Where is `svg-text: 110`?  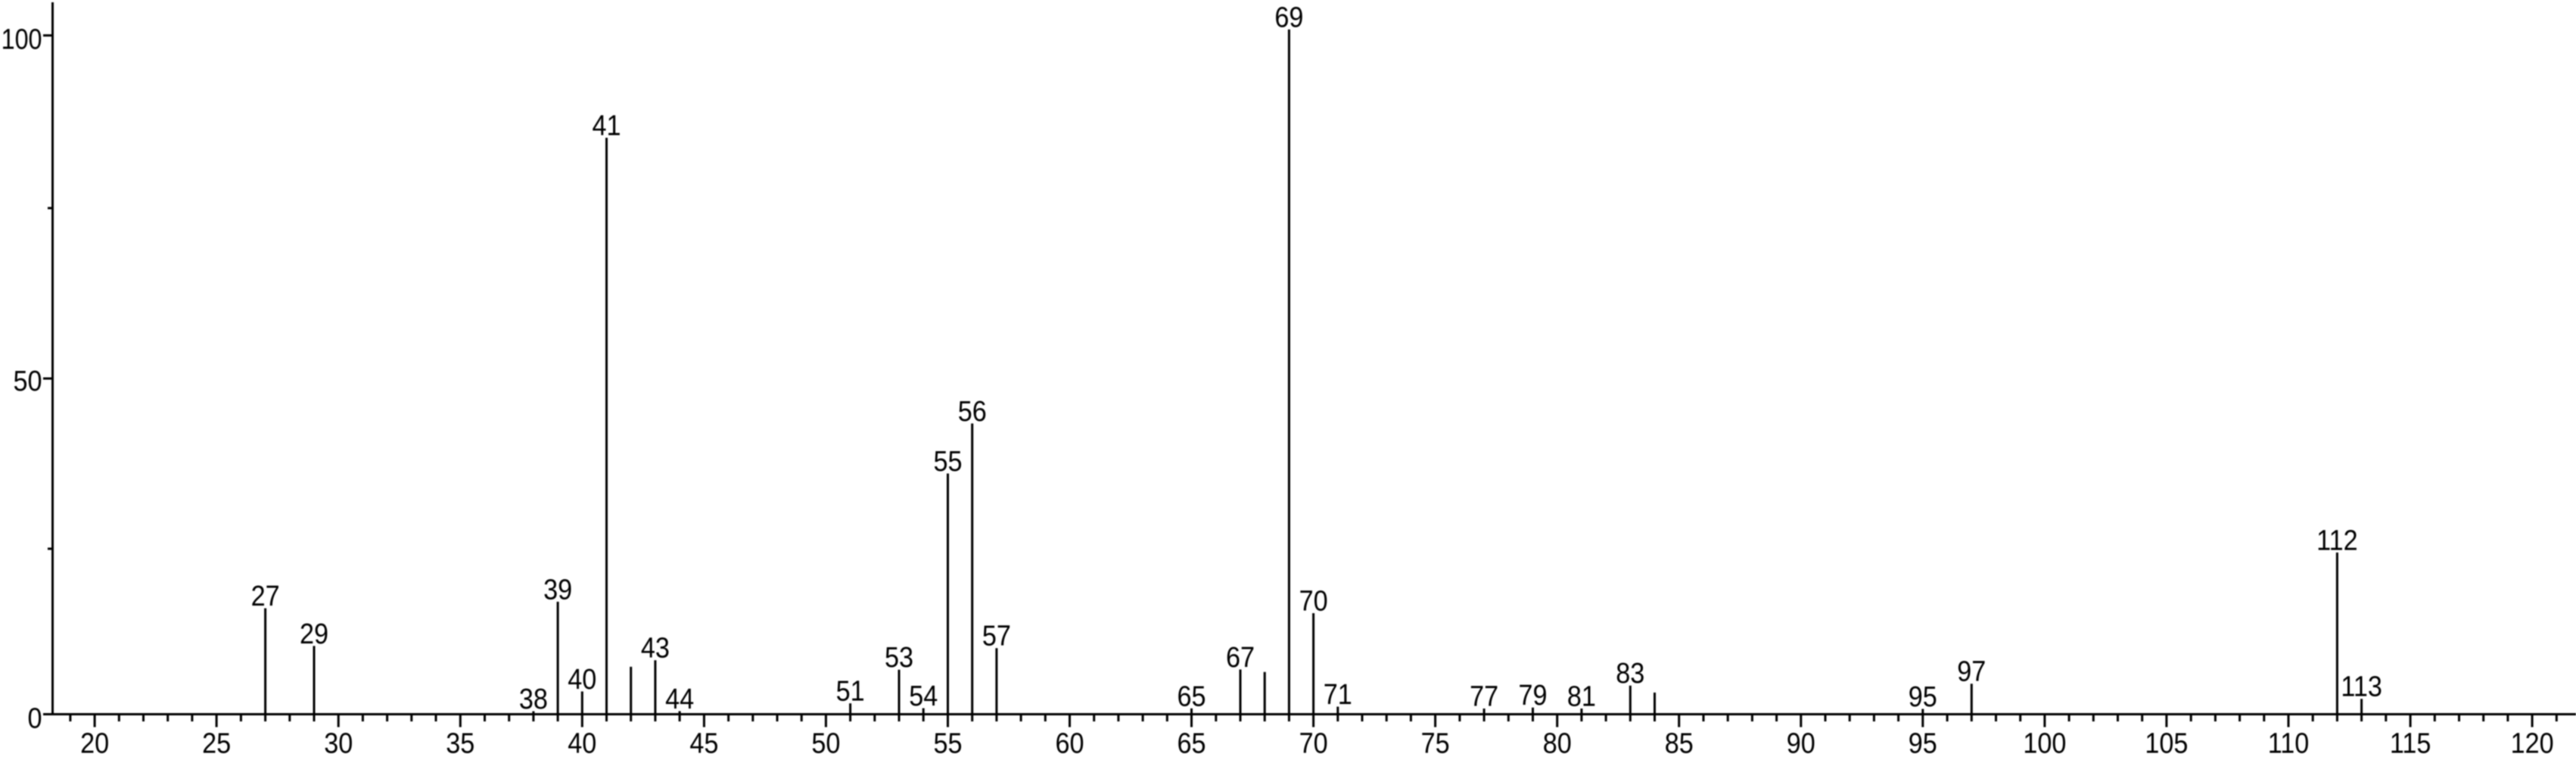 svg-text: 110 is located at coordinates (2288, 742).